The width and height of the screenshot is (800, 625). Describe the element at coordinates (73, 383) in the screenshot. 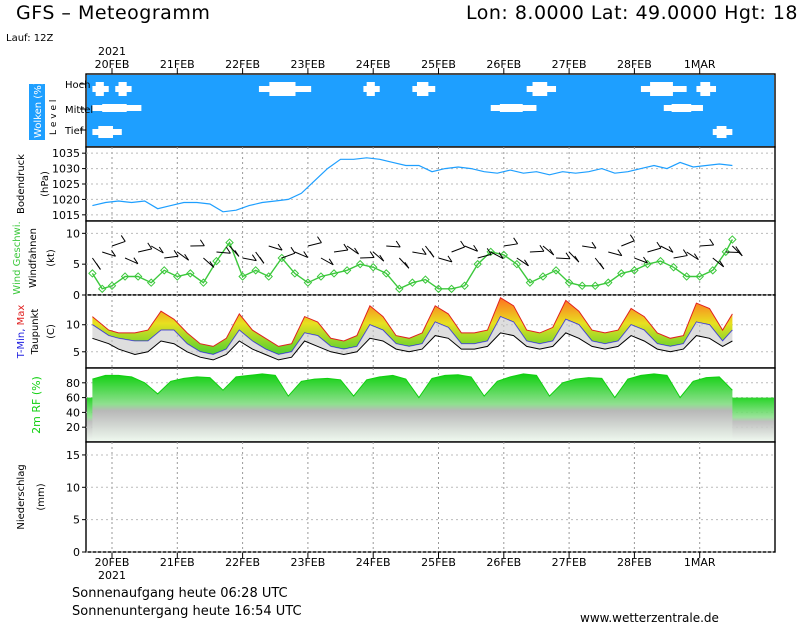

I see `ytick-label-humidity-3: 80` at that location.